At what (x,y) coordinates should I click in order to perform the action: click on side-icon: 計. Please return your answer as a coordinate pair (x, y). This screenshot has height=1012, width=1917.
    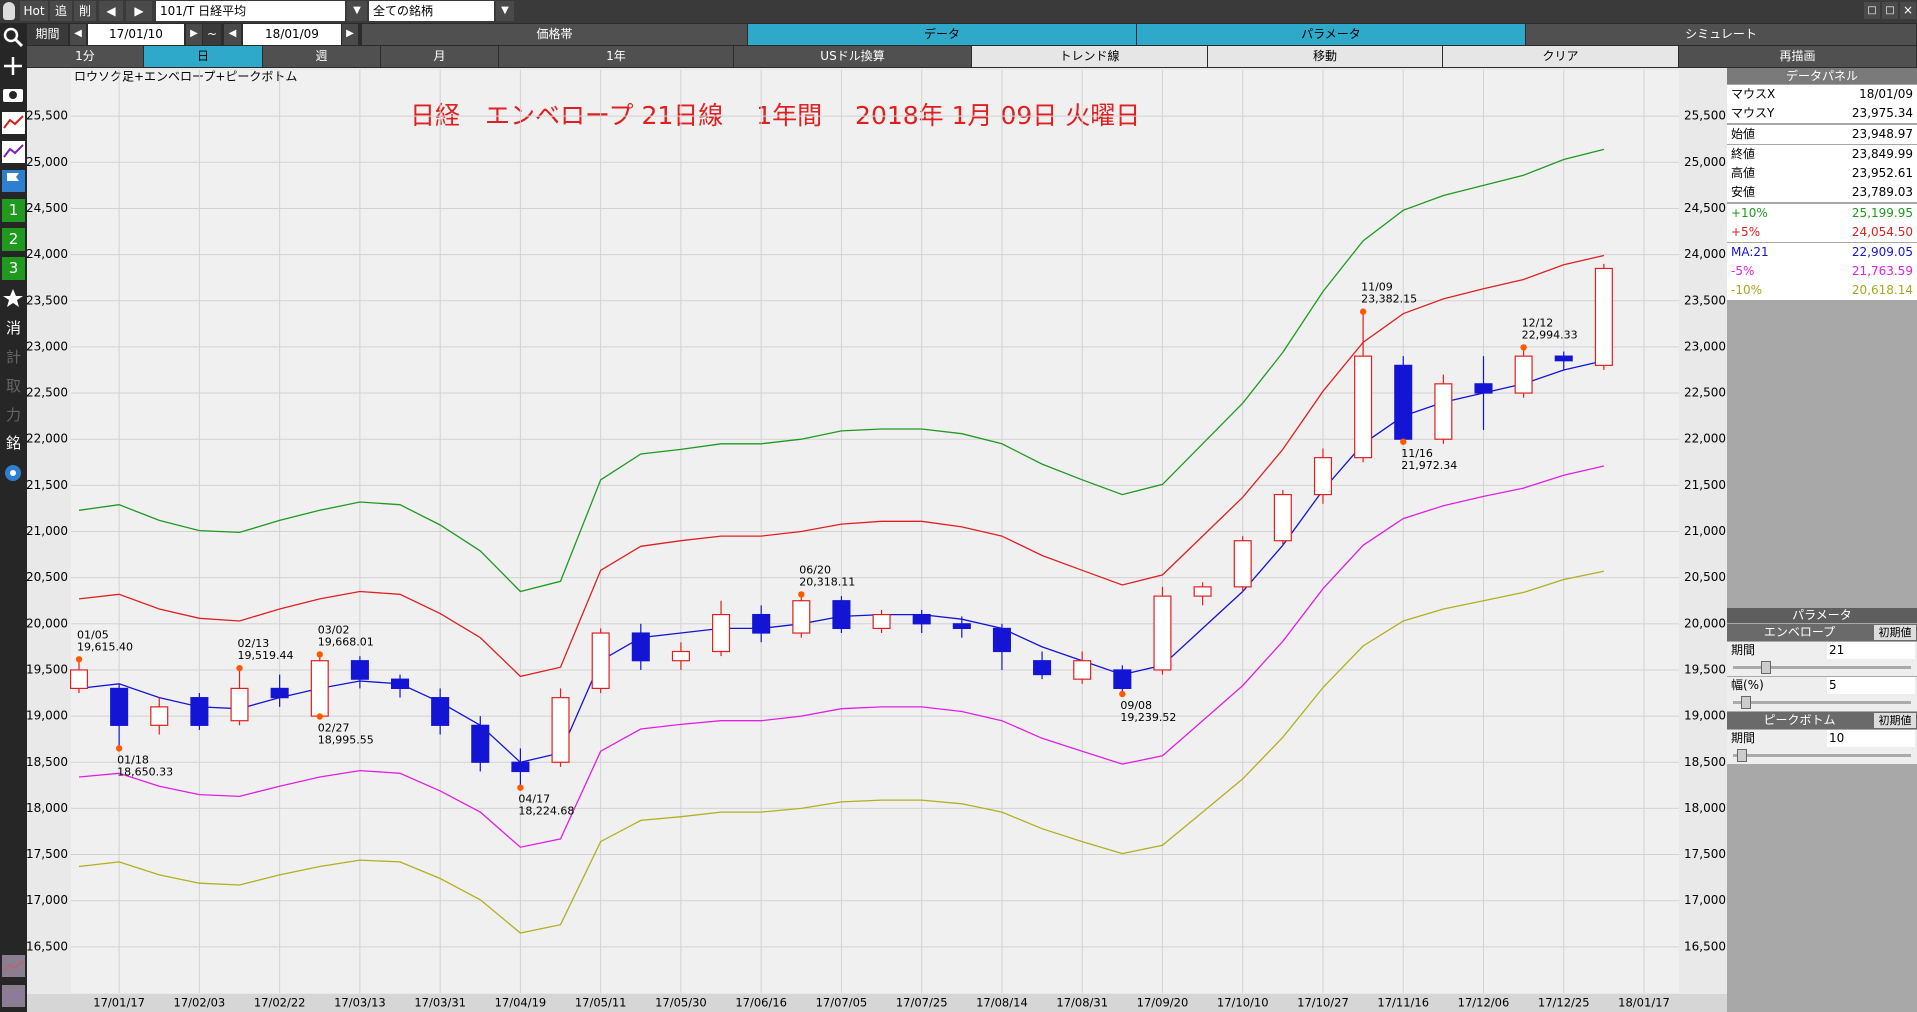
    Looking at the image, I should click on (13, 357).